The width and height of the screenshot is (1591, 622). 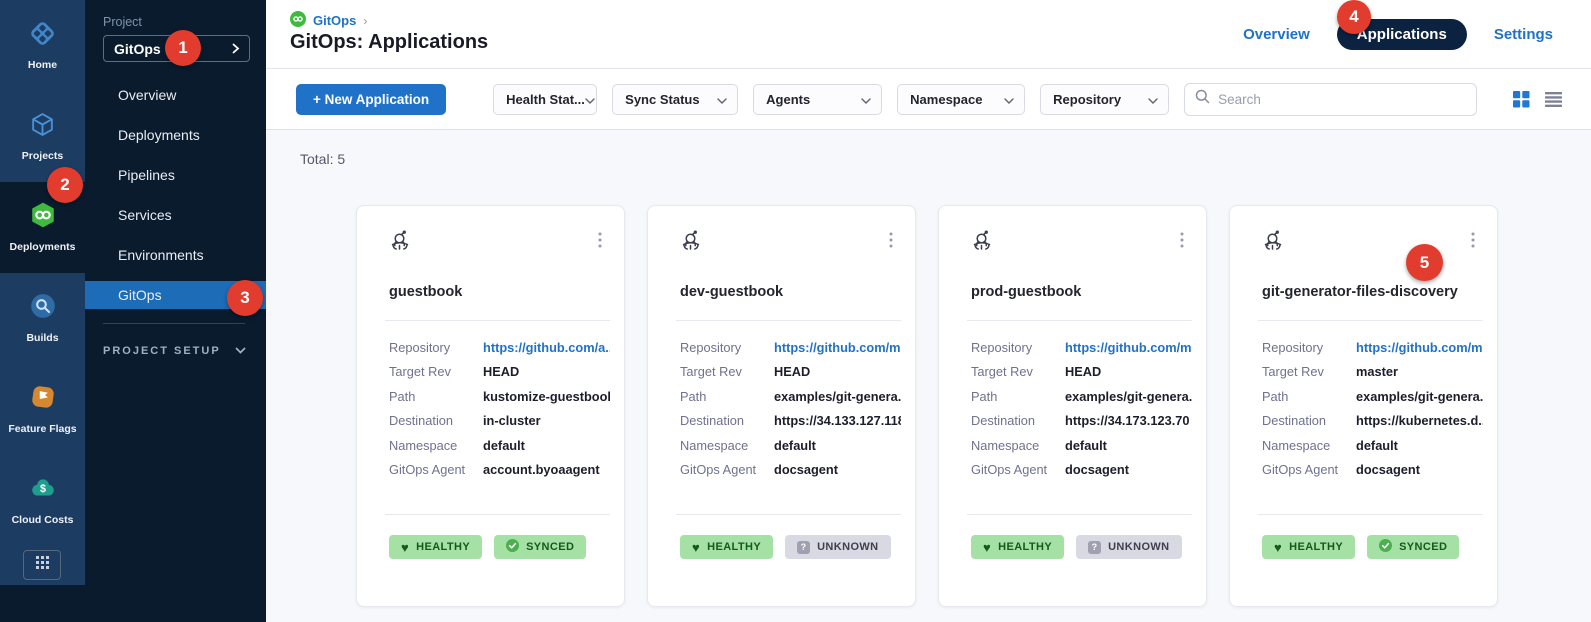 What do you see at coordinates (42, 45) in the screenshot?
I see `rail-item-home: Home` at bounding box center [42, 45].